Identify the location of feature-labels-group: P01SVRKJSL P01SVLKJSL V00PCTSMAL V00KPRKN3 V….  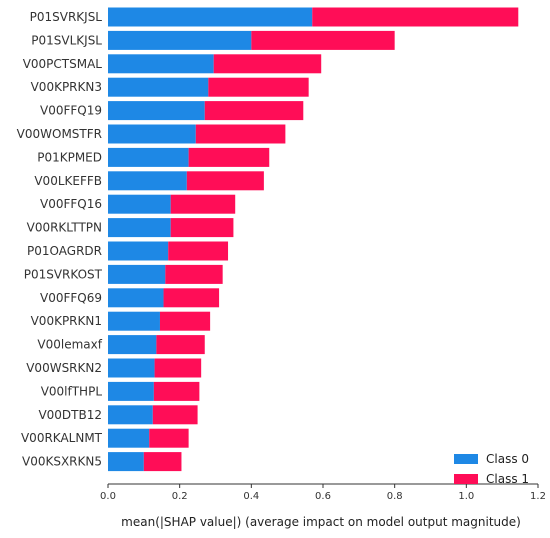
(60, 239).